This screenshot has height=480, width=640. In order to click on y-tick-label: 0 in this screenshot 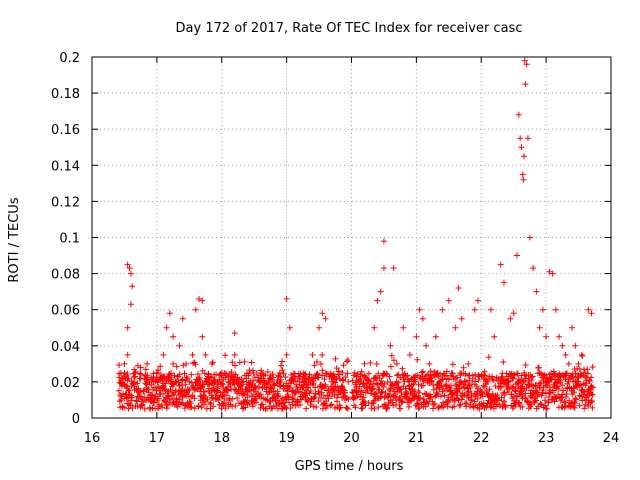, I will do `click(76, 419)`.